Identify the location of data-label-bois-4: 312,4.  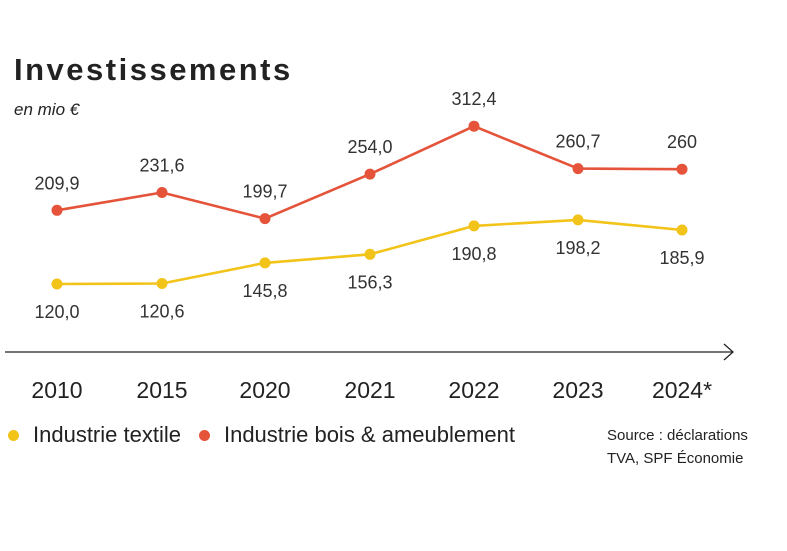
(473, 99).